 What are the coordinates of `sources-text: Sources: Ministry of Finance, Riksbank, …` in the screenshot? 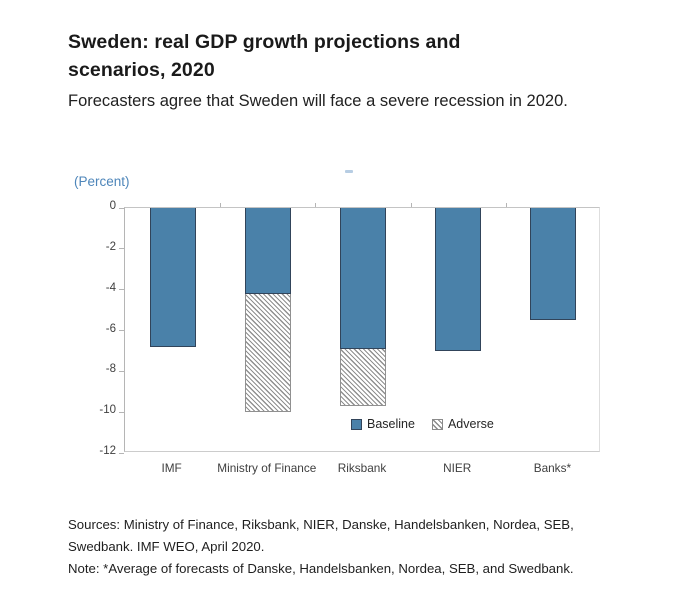 It's located at (321, 535).